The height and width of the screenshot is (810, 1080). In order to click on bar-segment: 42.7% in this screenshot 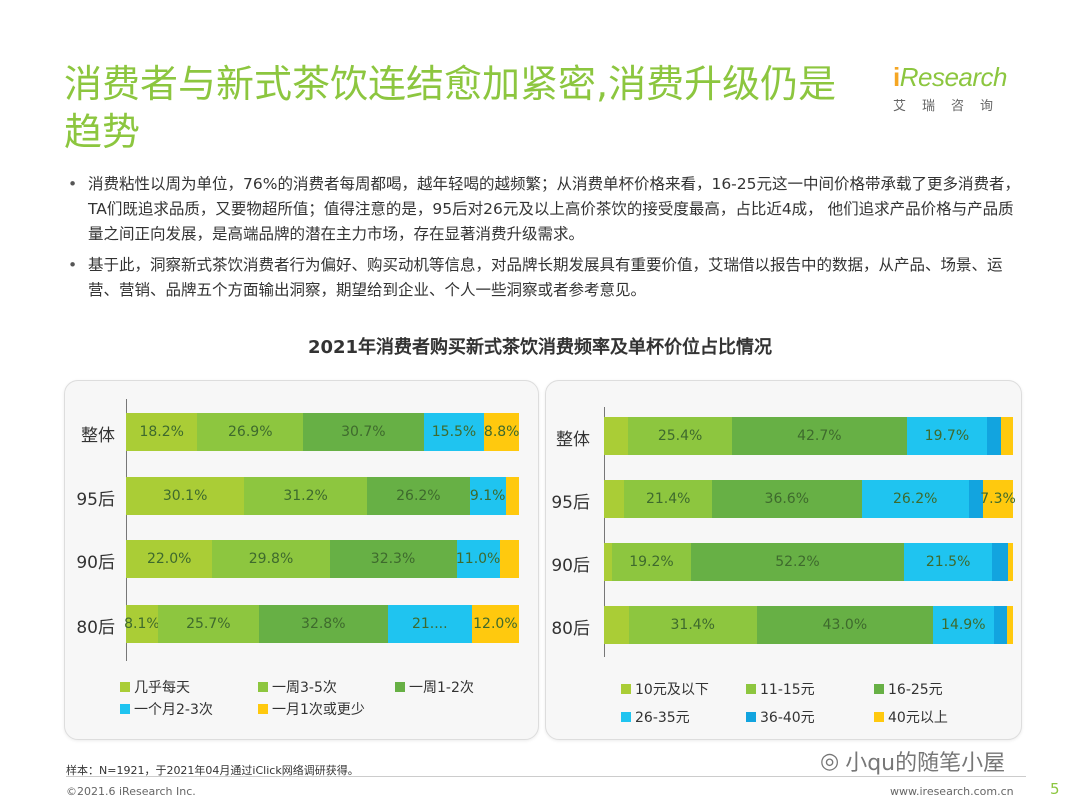, I will do `click(819, 436)`.